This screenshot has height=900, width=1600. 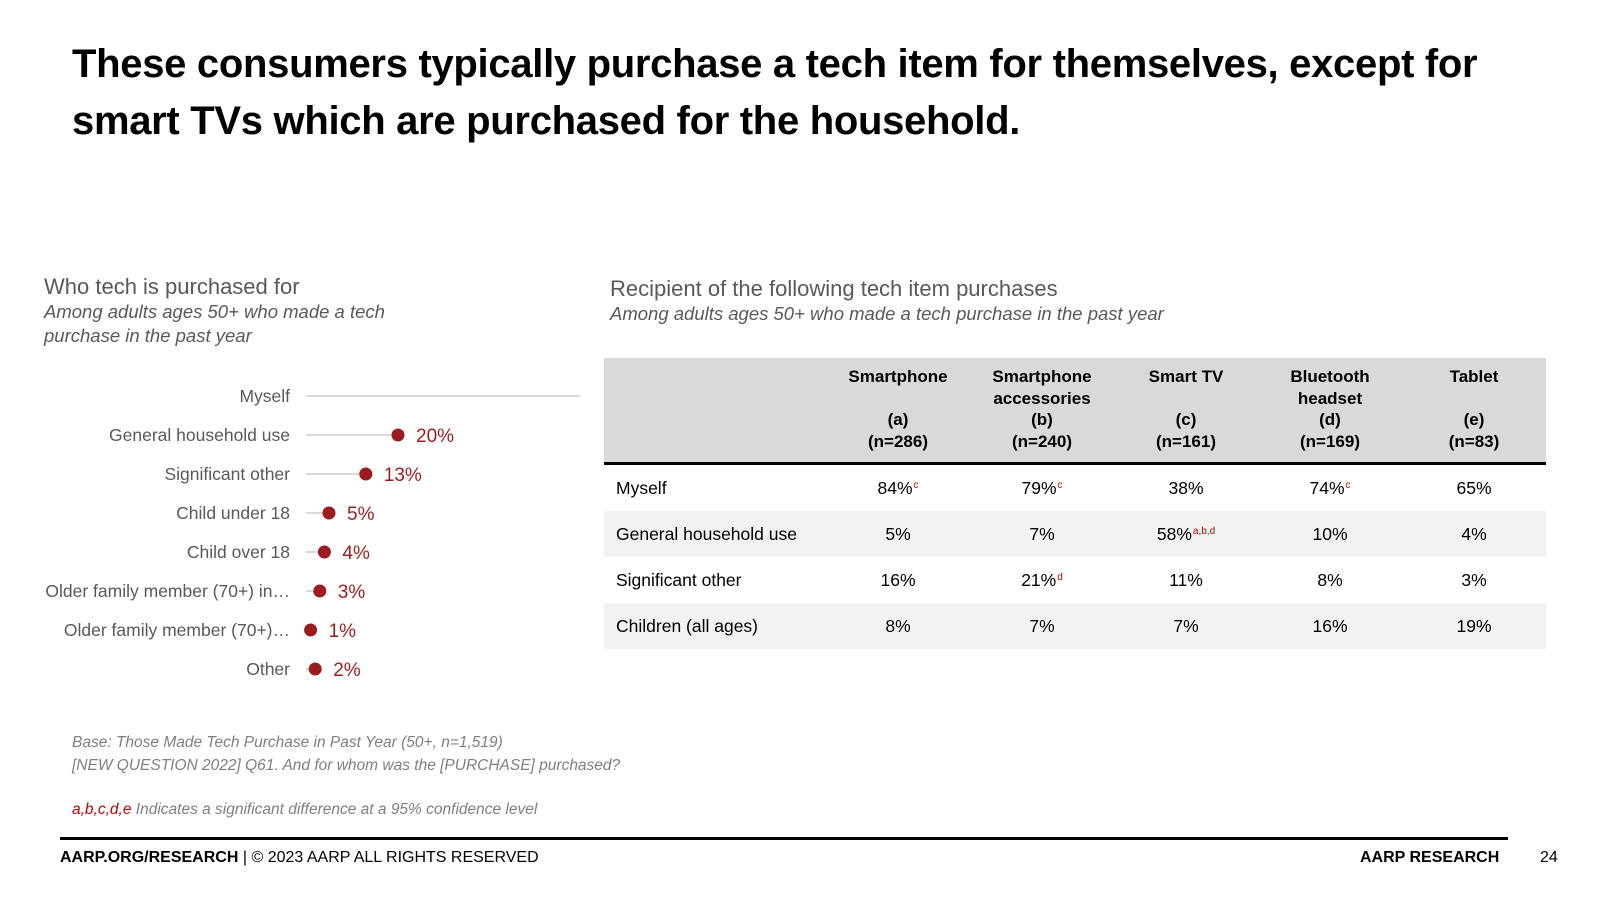 I want to click on cell-value: 19%, so click(x=1474, y=625).